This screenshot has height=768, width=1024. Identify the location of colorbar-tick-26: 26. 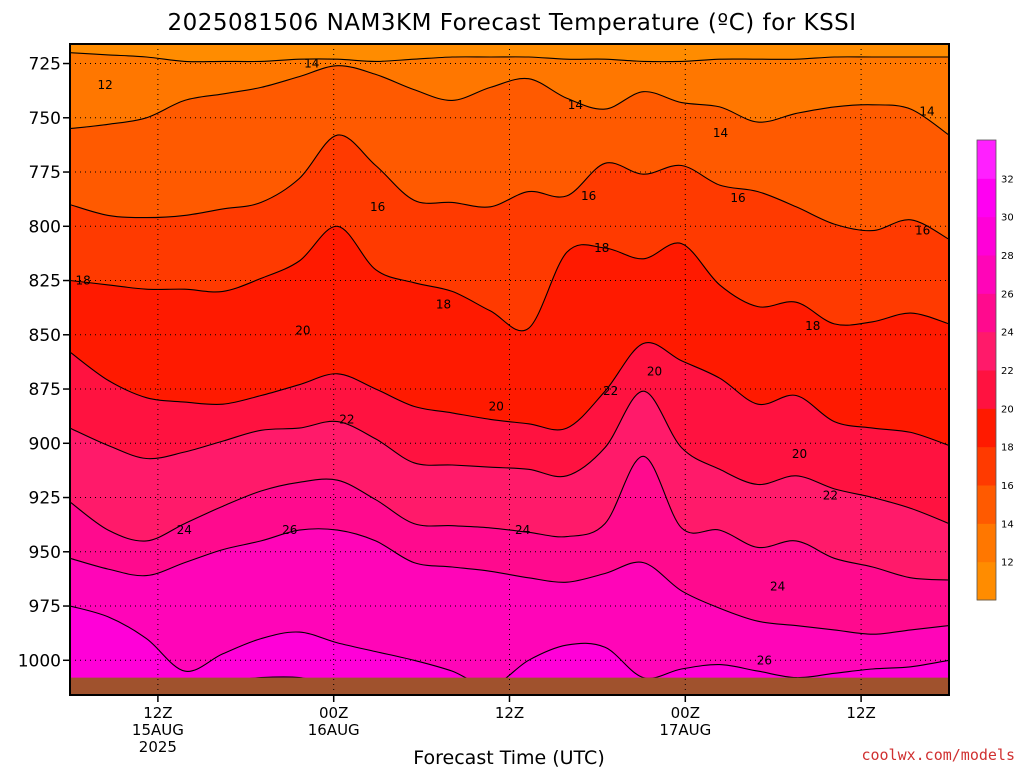
(1007, 294).